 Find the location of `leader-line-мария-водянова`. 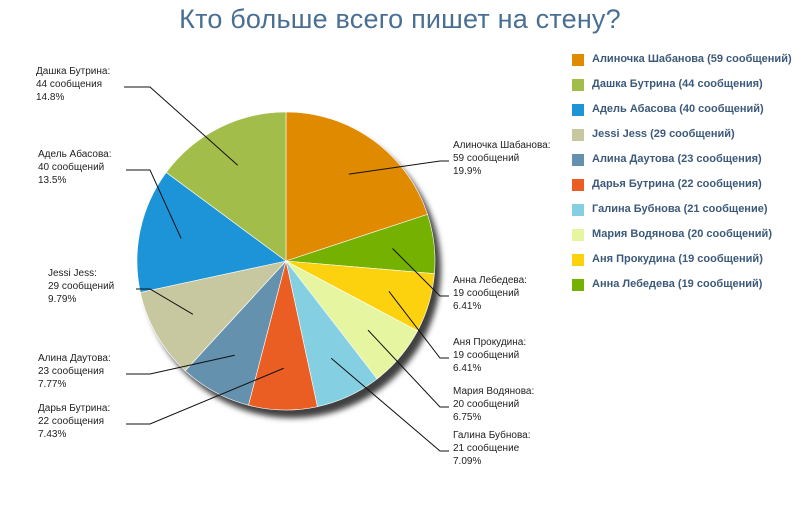

leader-line-мария-водянова is located at coordinates (408, 368).